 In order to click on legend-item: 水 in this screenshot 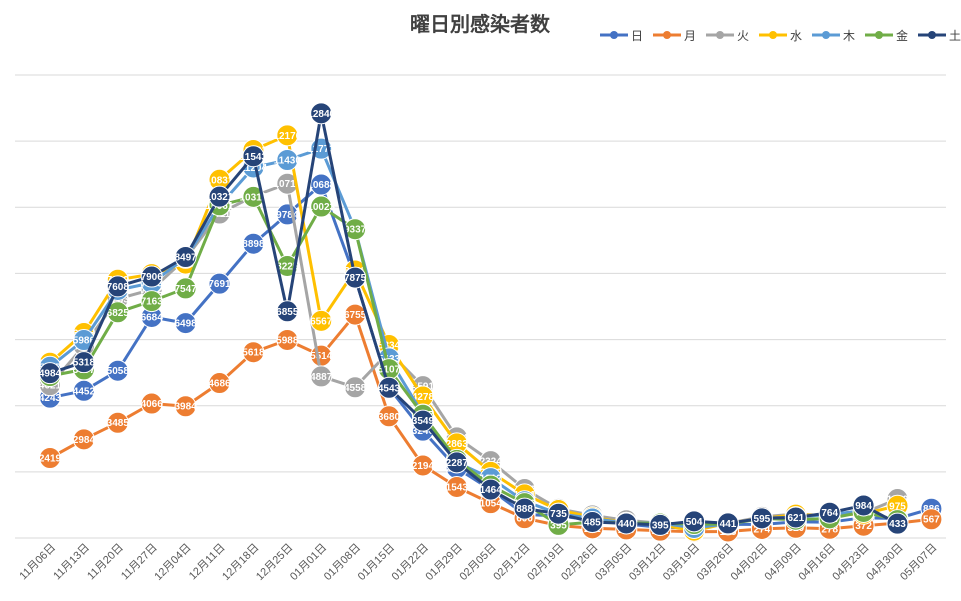, I will do `click(780, 36)`.